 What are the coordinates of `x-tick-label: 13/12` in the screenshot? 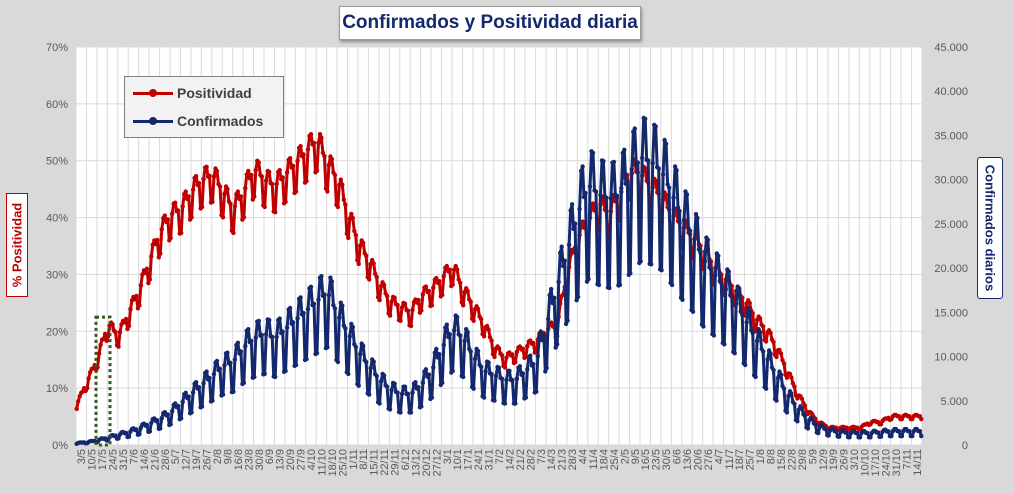 It's located at (416, 463).